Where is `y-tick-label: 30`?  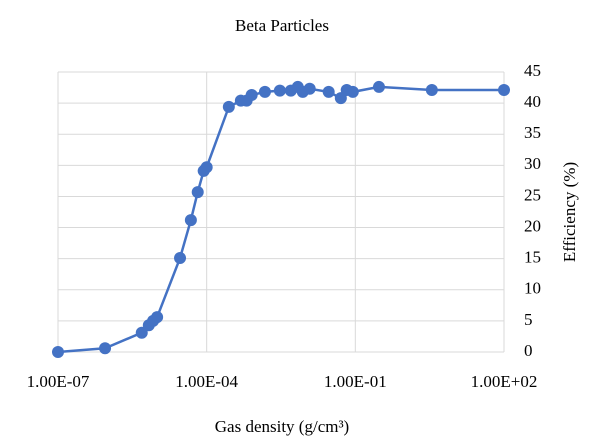
y-tick-label: 30 is located at coordinates (532, 163).